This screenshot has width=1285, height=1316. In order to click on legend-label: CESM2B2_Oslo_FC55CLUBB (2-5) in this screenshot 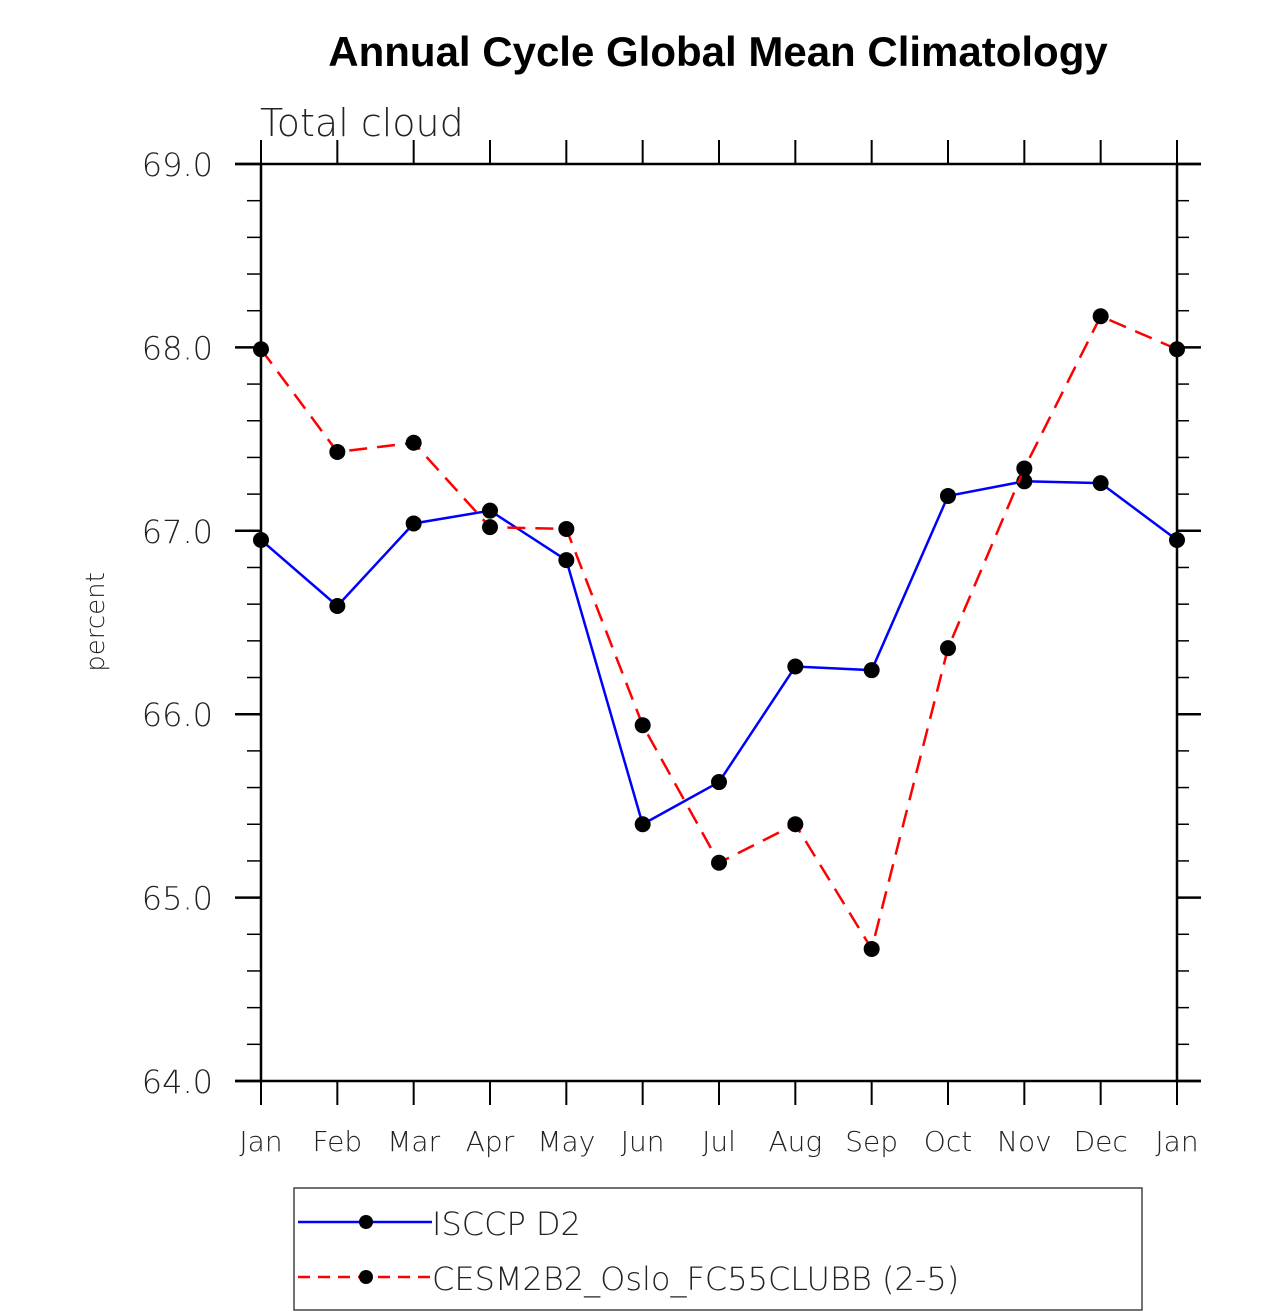, I will do `click(695, 1279)`.